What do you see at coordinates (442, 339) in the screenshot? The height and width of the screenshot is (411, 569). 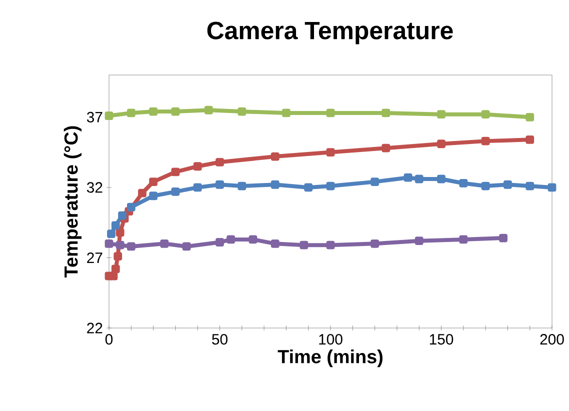 I see `x-tick-label: 150` at bounding box center [442, 339].